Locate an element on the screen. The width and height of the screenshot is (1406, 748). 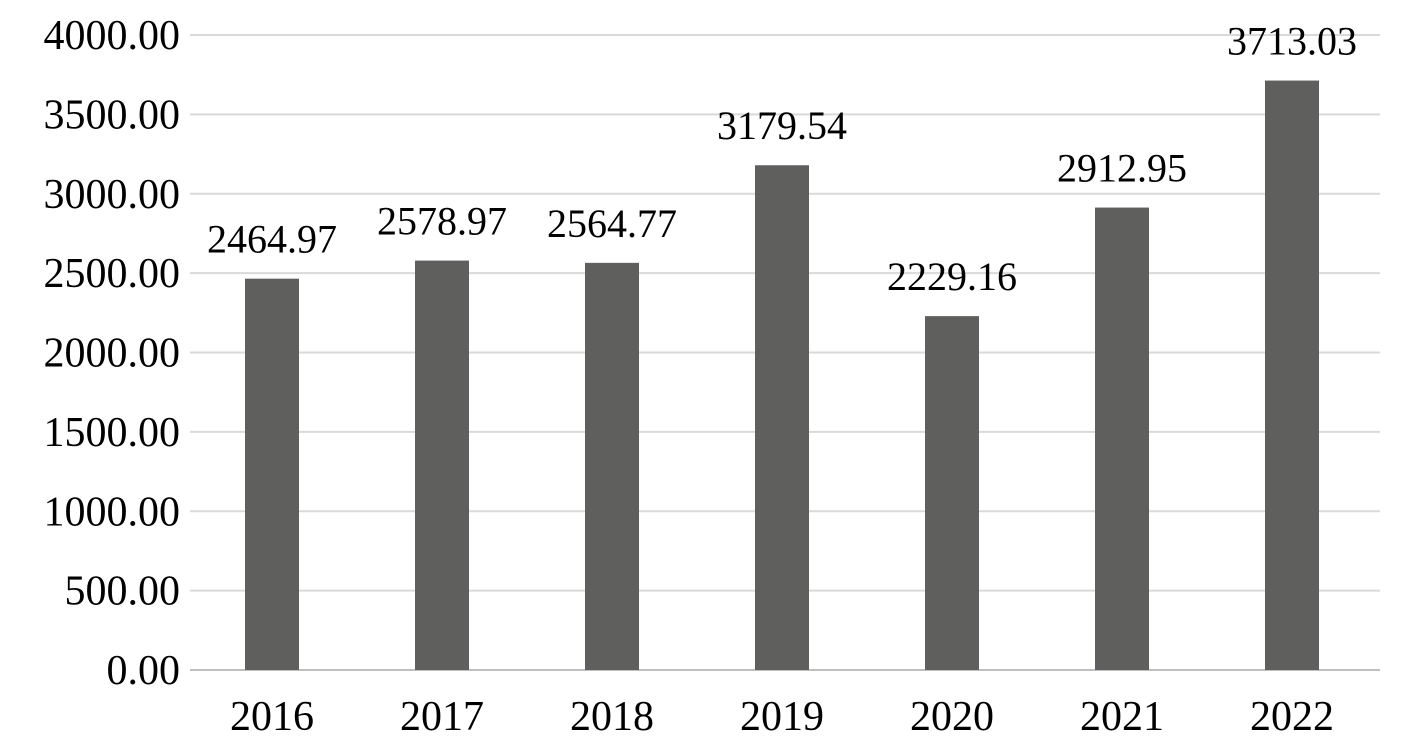
y-tick-label: 2500.00 is located at coordinates (112, 274).